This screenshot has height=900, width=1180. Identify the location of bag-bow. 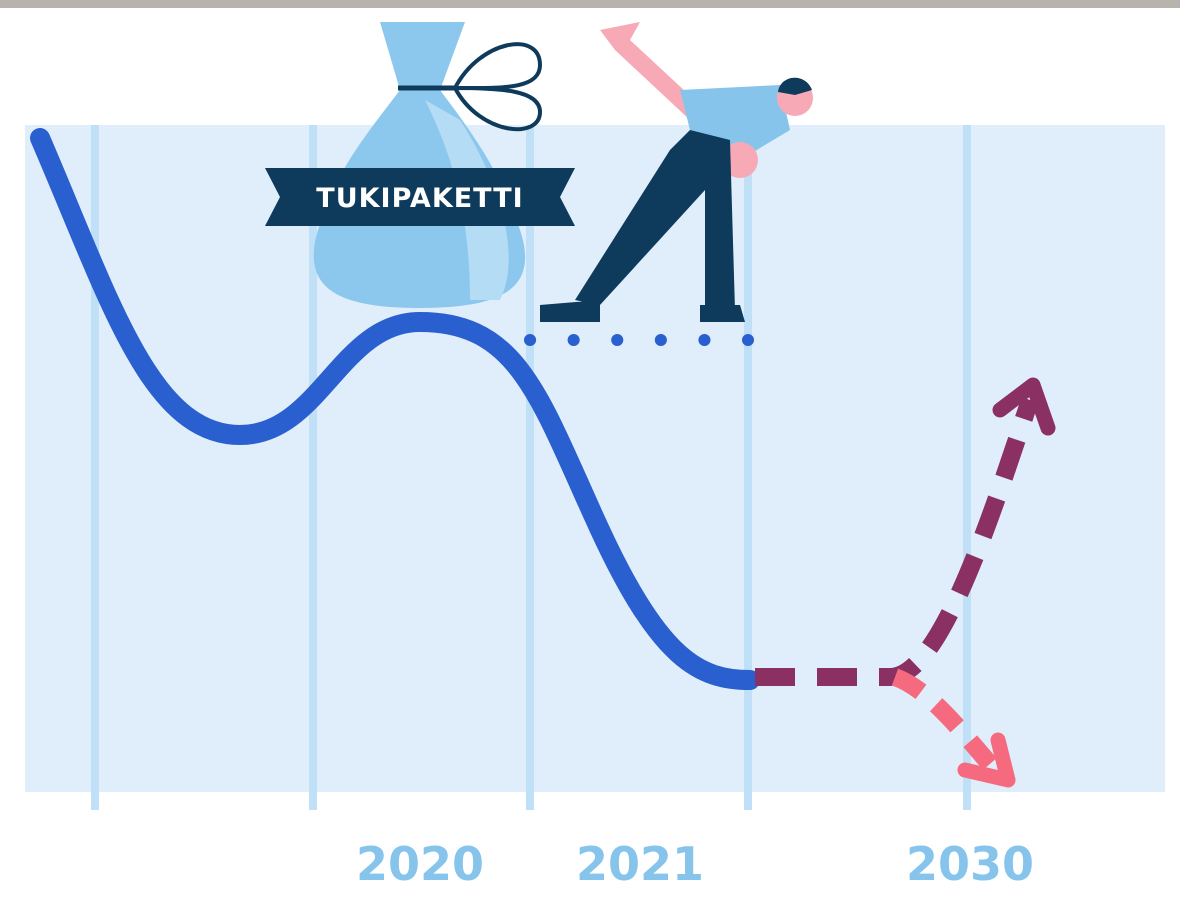
(498, 87).